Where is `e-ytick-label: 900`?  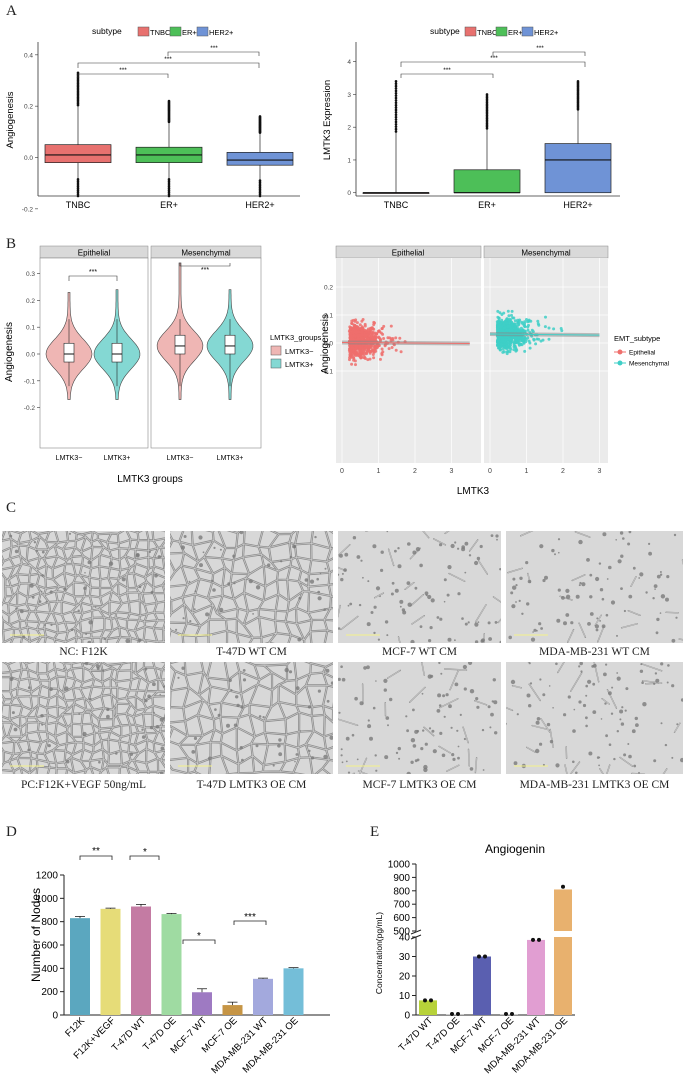
e-ytick-label: 900 is located at coordinates (401, 878).